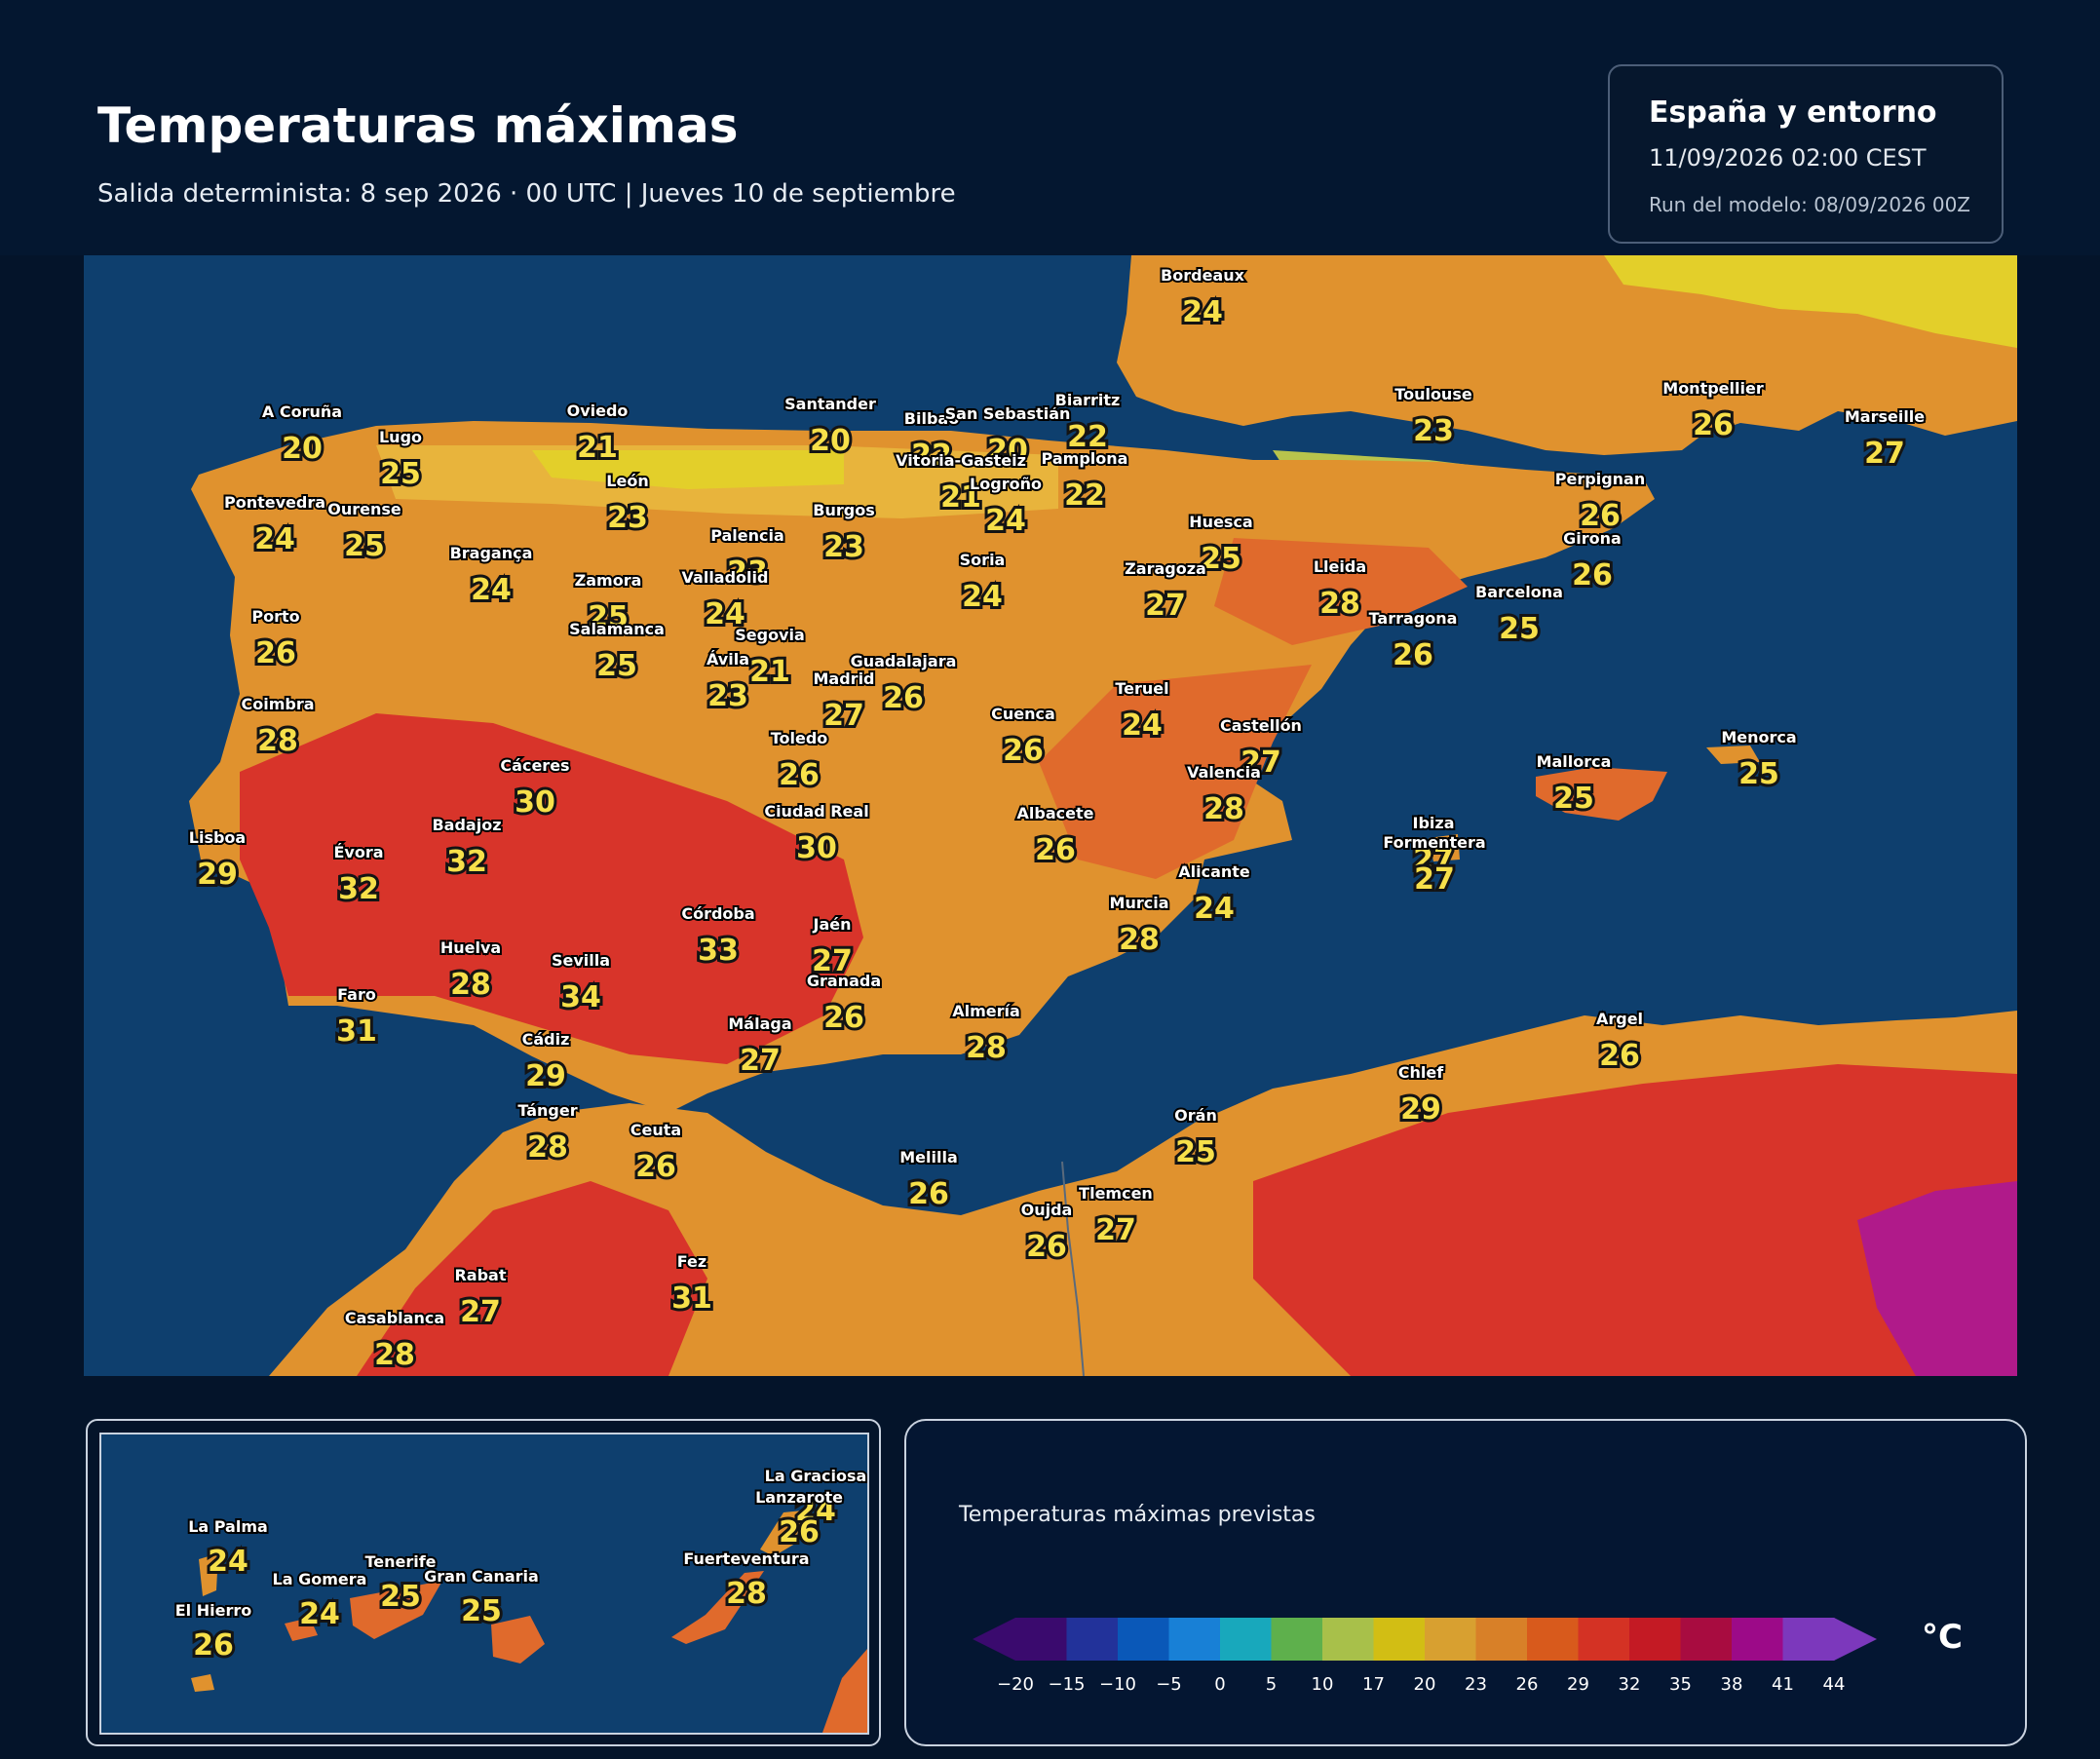 The image size is (2100, 1759). Describe the element at coordinates (1942, 1638) in the screenshot. I see `legend-unit: °C` at that location.